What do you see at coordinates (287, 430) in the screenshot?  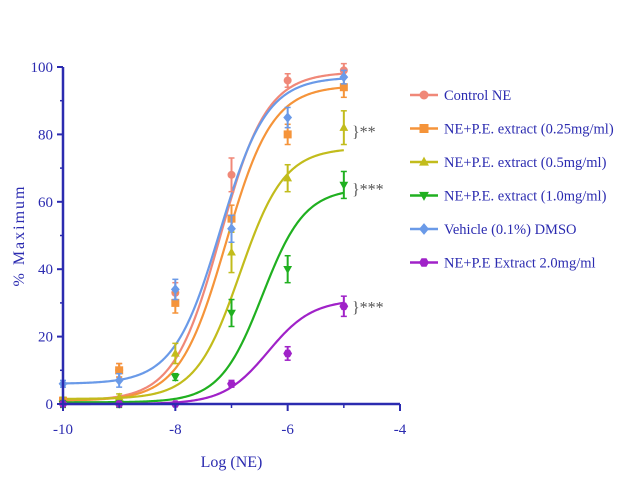 I see `x-tick-label: -6` at bounding box center [287, 430].